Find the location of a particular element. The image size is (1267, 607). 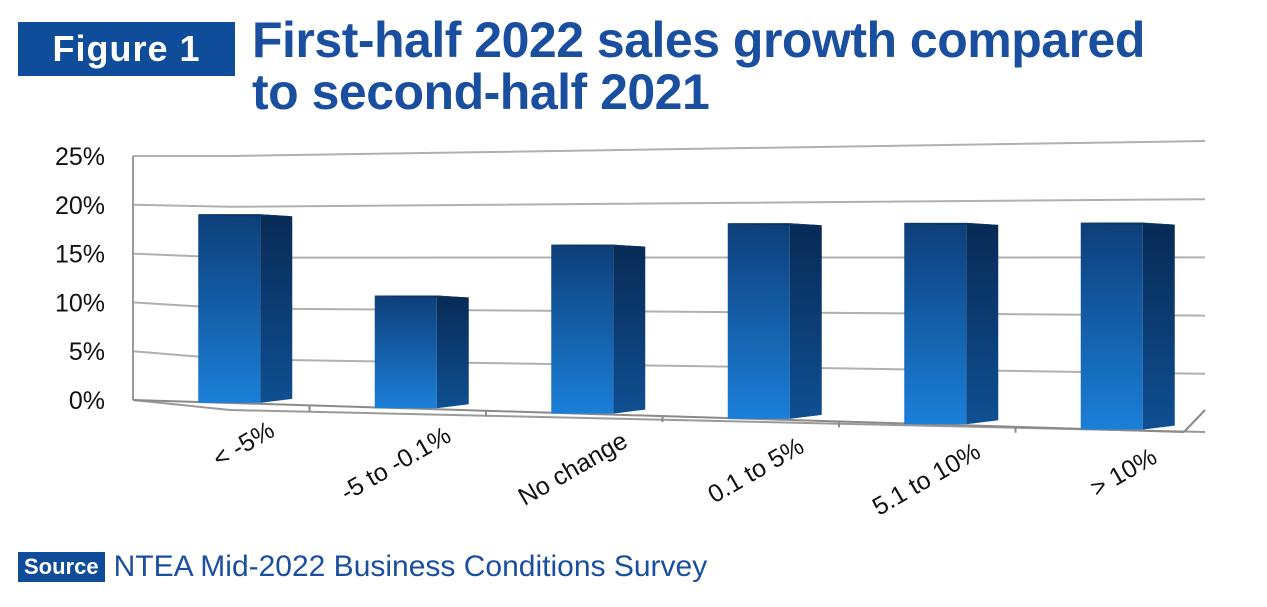

y-tick-label: 10% is located at coordinates (80, 303).